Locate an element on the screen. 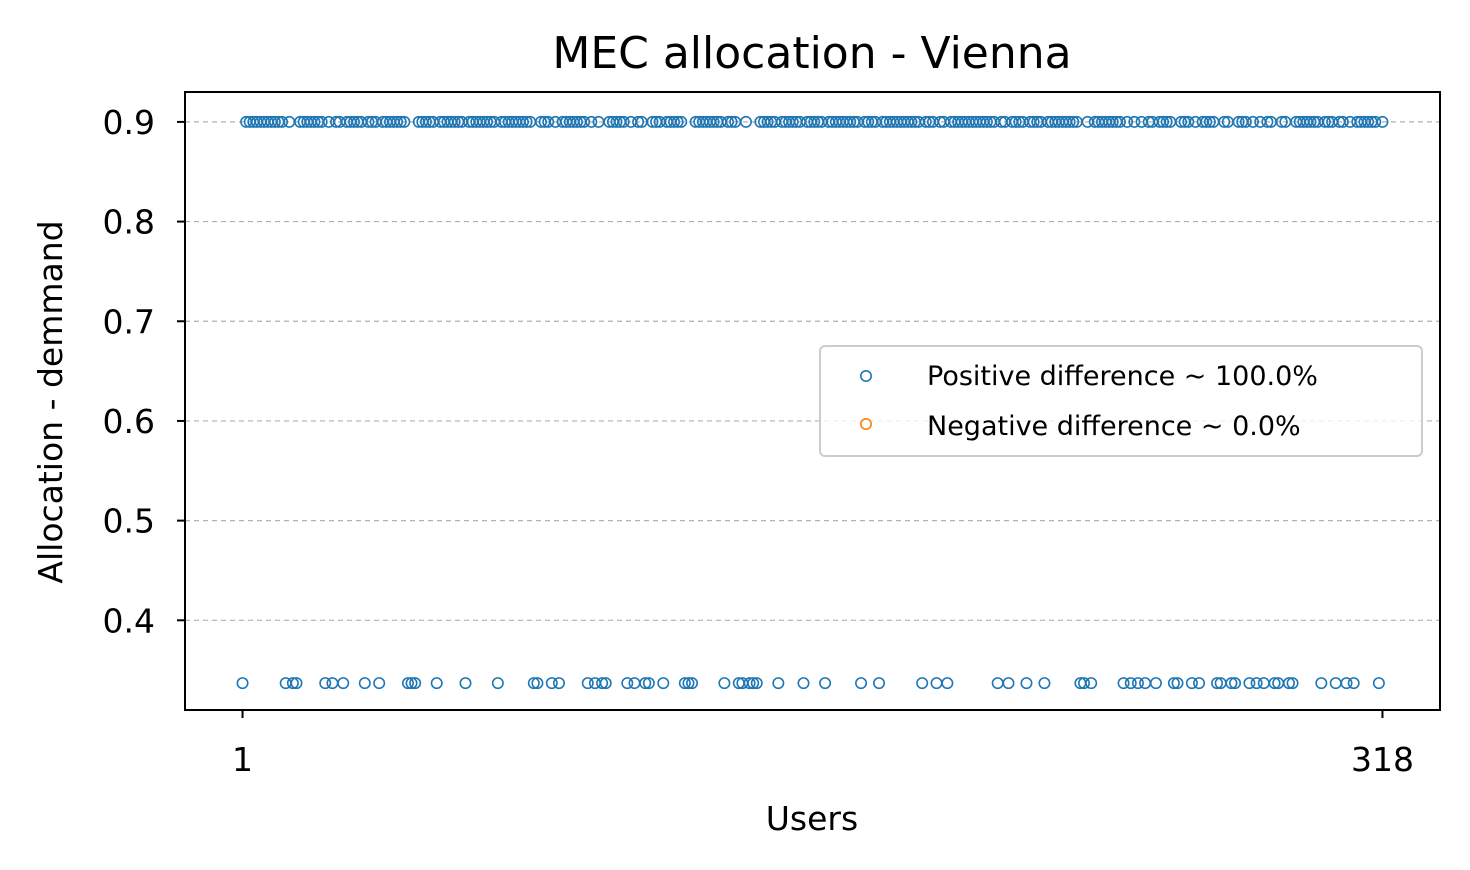 Image resolution: width=1470 pixels, height=870 pixels. y-tick-label: 0.4 is located at coordinates (129, 620).